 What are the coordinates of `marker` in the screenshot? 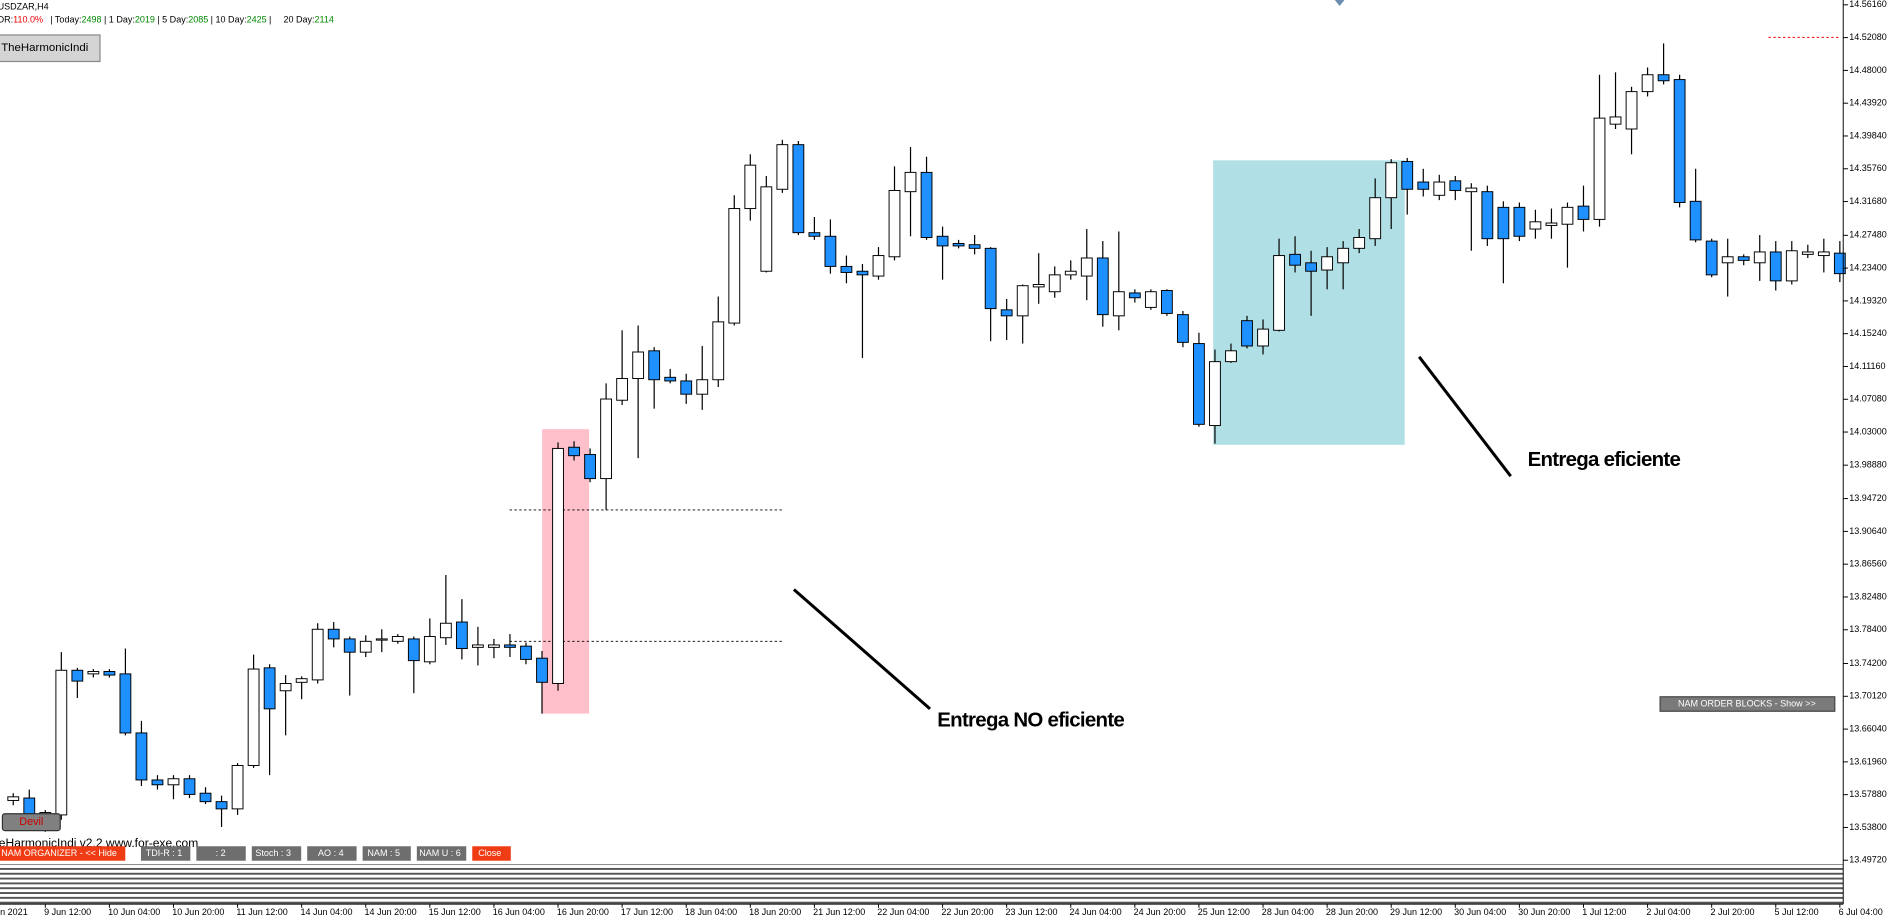 It's located at (1339, 3).